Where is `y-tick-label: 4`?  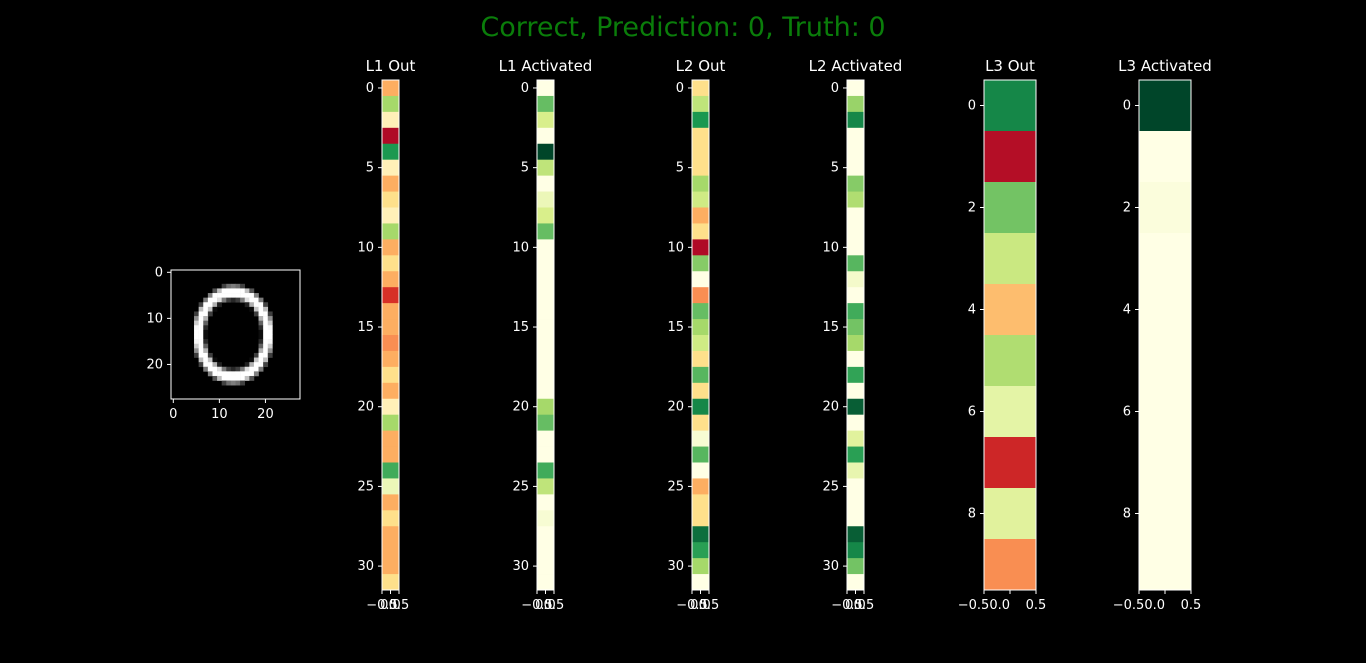
y-tick-label: 4 is located at coordinates (1127, 310).